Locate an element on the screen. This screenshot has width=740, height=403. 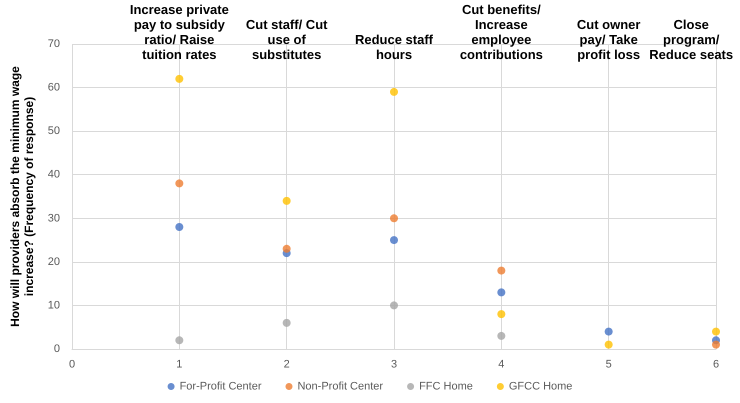
x-tick-label: 2 is located at coordinates (287, 364).